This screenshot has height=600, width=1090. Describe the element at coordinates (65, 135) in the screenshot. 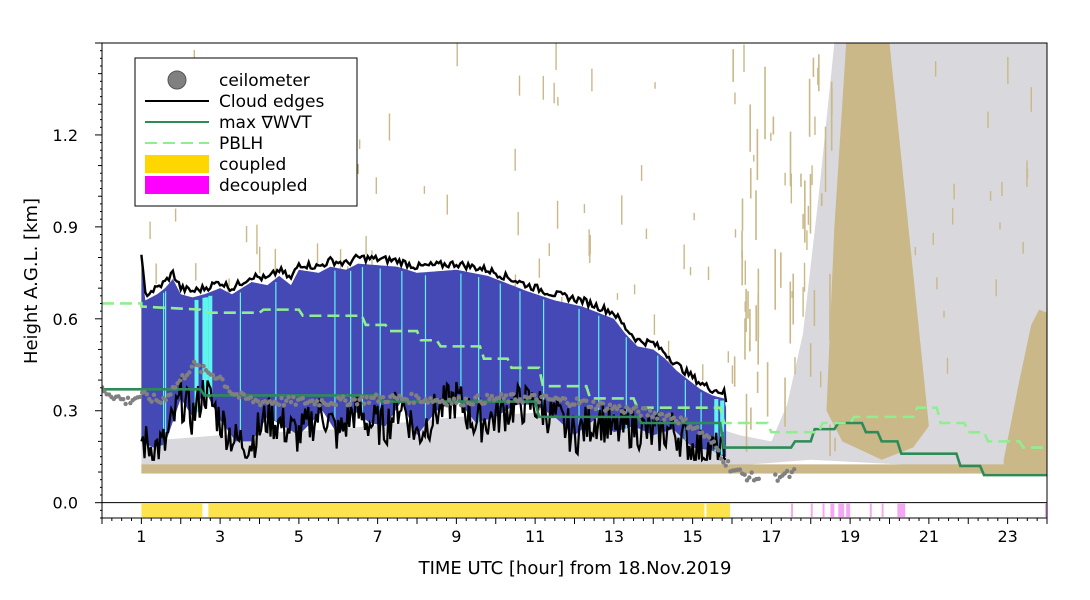

I see `y-tick-label: 1.2` at that location.